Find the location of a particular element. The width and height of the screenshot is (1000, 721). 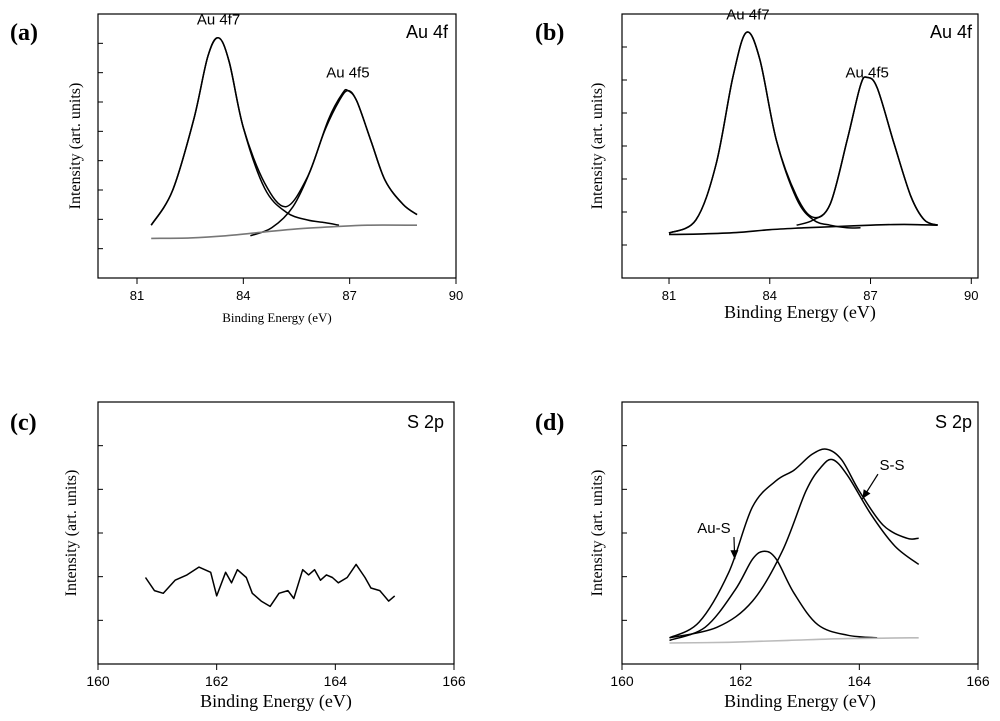

panel-b-frame is located at coordinates (800, 146).